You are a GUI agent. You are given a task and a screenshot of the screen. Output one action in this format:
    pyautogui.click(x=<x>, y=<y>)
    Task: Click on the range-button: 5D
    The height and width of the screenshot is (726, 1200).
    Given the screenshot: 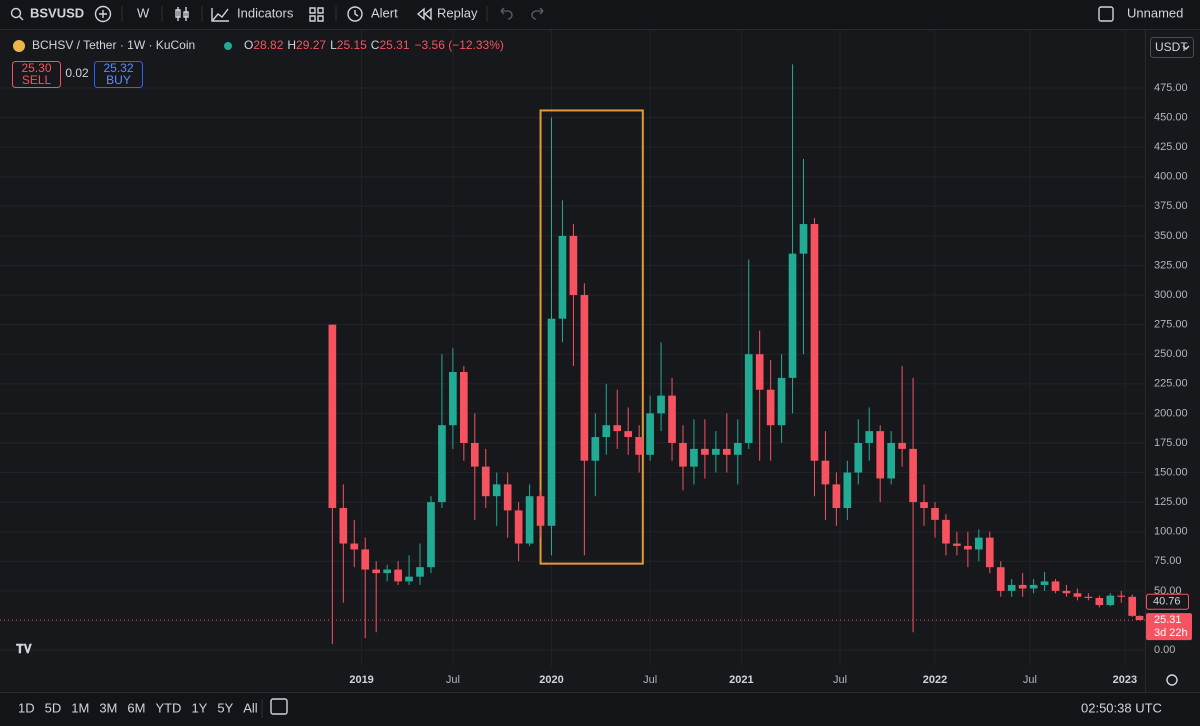 What is the action you would take?
    pyautogui.click(x=53, y=707)
    